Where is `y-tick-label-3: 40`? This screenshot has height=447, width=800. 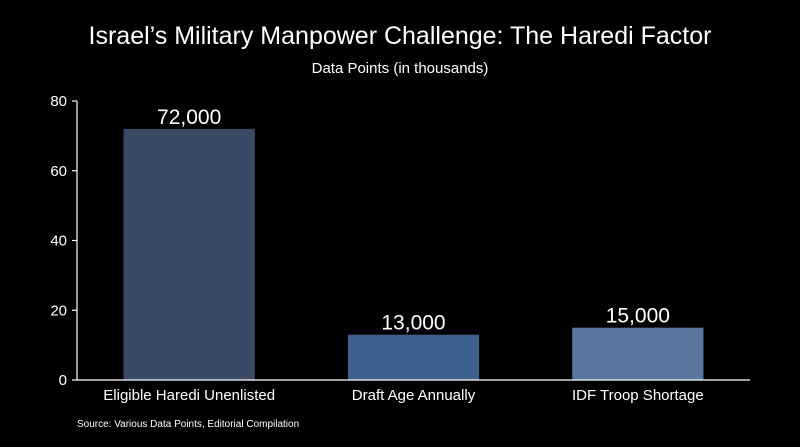
y-tick-label-3: 40 is located at coordinates (58, 241).